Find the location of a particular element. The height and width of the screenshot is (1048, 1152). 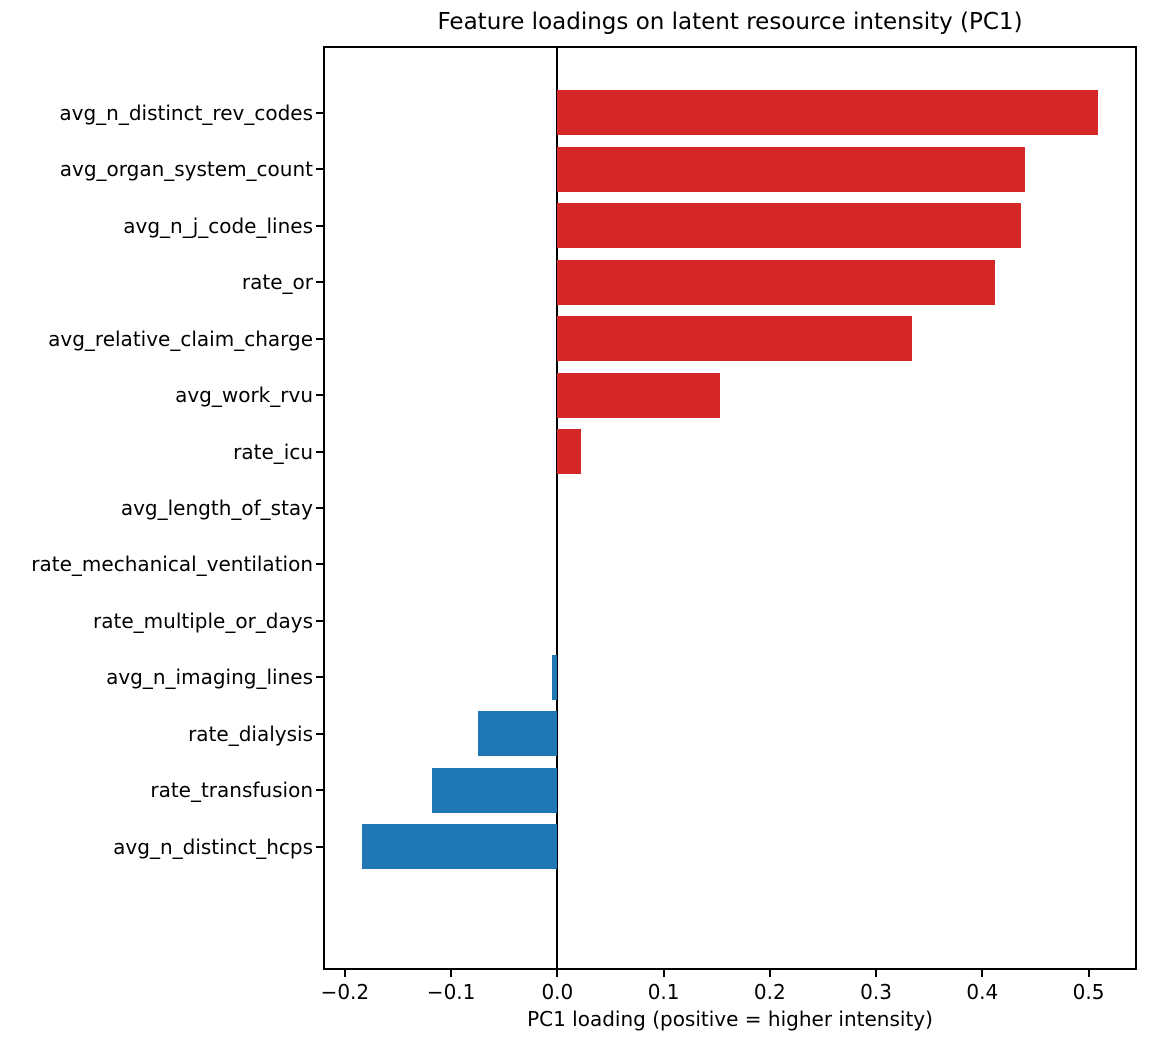

bar-avg_n_j_code_lines is located at coordinates (789, 226).